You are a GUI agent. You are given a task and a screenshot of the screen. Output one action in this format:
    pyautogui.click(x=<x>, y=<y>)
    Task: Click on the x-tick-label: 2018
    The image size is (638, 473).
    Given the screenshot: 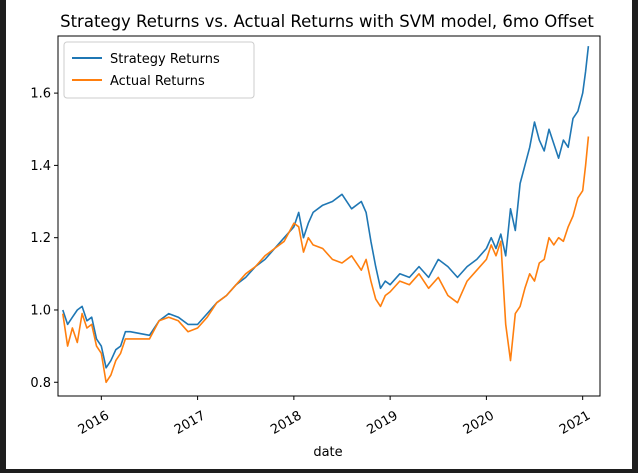 What is the action you would take?
    pyautogui.click(x=286, y=423)
    